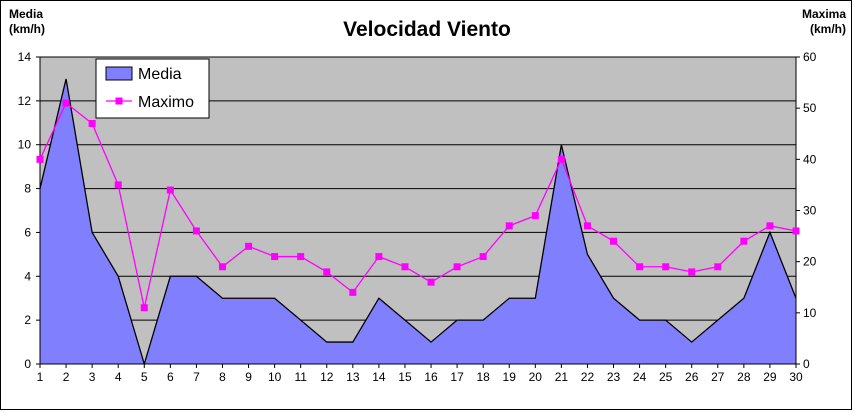  I want to click on x-tick-label-8: 8, so click(222, 377).